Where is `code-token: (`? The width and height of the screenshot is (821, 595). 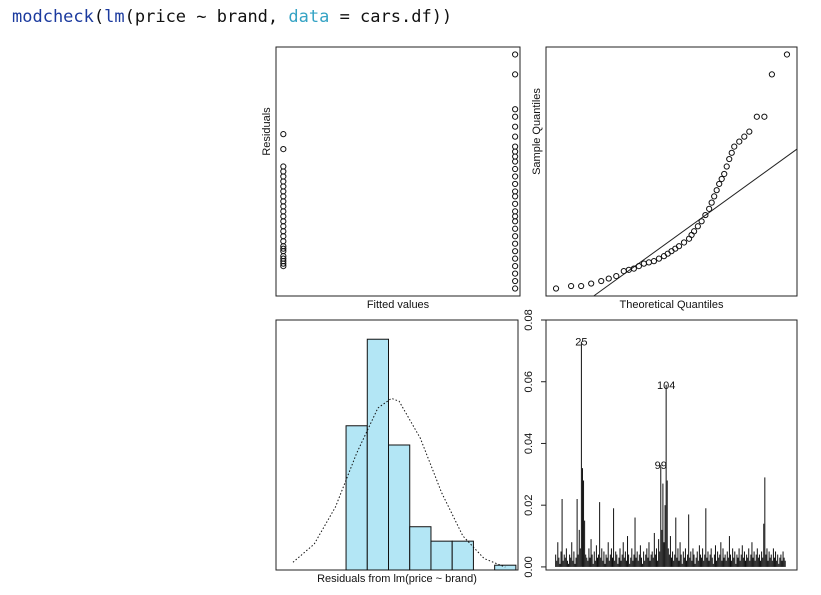
code-token: ( is located at coordinates (99, 17).